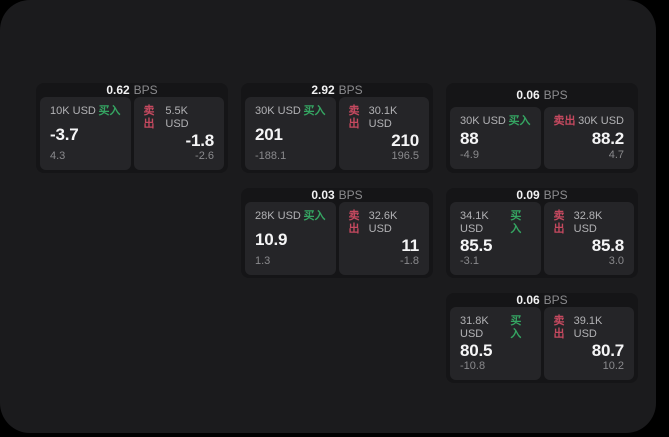 The image size is (669, 437). Describe the element at coordinates (495, 238) in the screenshot. I see `buy-quote-panel: 34.1K USD 买入 85.5 -3.1` at that location.